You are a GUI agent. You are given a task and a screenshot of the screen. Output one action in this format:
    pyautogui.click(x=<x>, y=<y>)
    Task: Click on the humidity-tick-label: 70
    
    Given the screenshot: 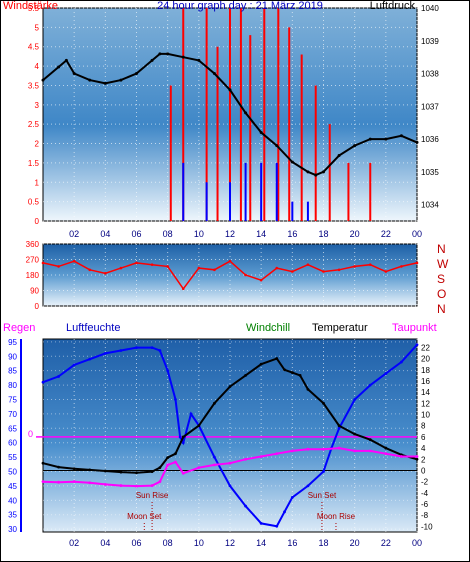 What is the action you would take?
    pyautogui.click(x=12, y=414)
    